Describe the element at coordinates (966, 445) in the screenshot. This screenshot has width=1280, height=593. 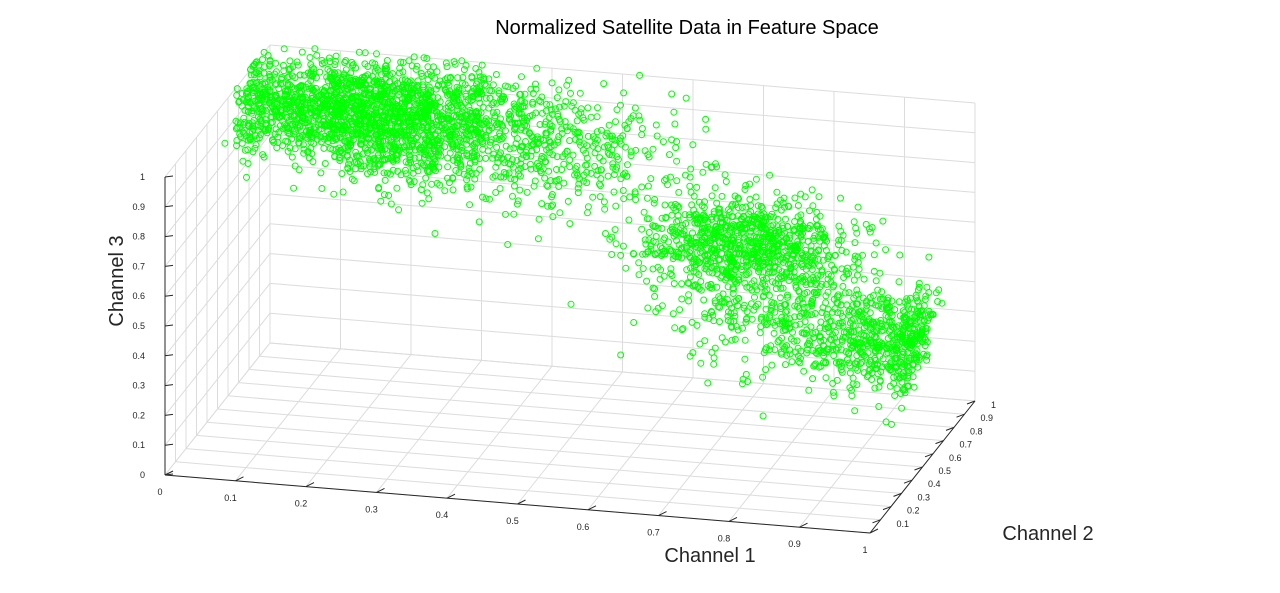
I see `y-tick-label: 0.7` at that location.